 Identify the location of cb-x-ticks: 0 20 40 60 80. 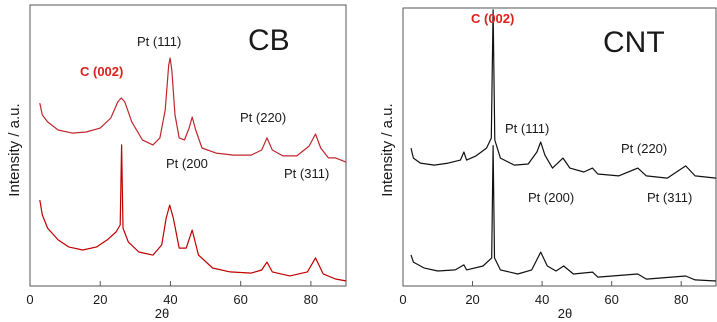
(172, 294).